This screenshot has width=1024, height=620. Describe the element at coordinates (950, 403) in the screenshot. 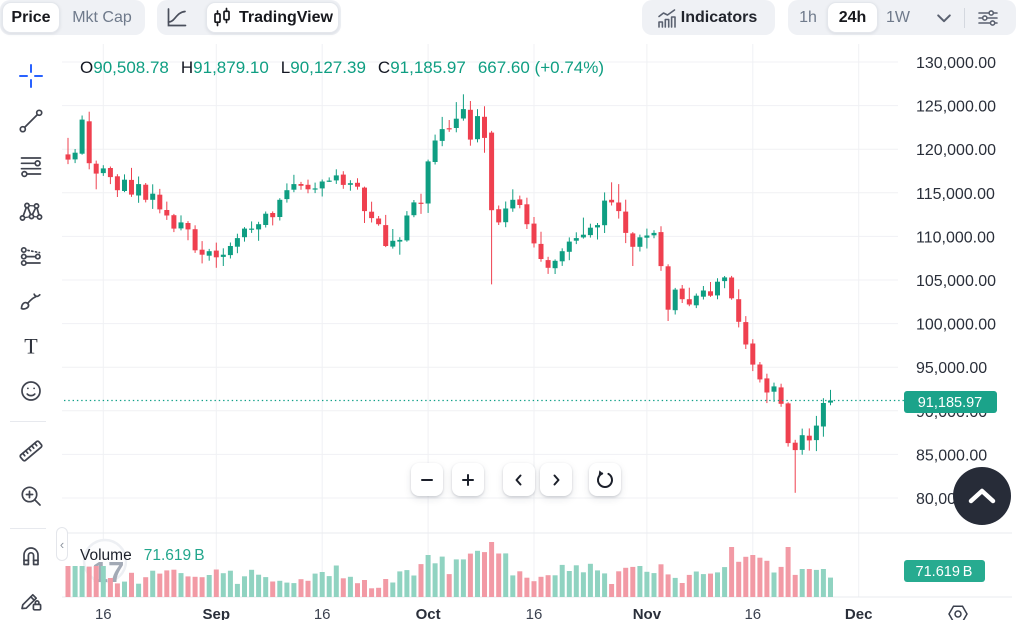

I see `svg-text: 91,185.97` at that location.